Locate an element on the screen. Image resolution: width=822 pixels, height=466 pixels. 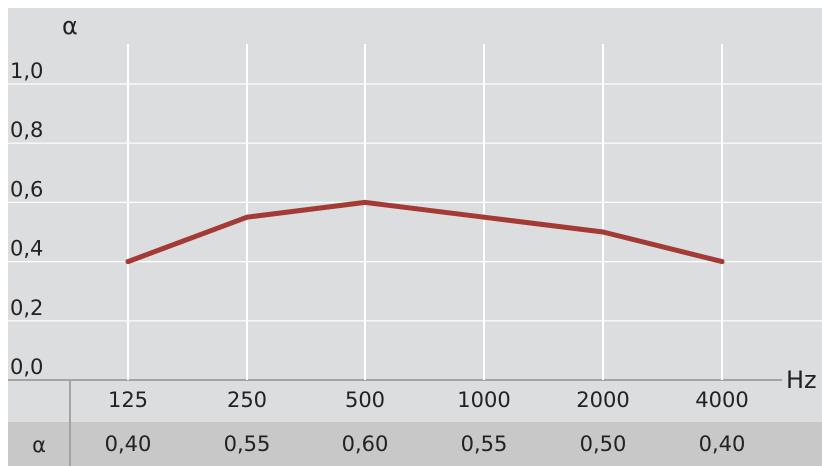
y-tick-label: 0,8 is located at coordinates (26, 130).